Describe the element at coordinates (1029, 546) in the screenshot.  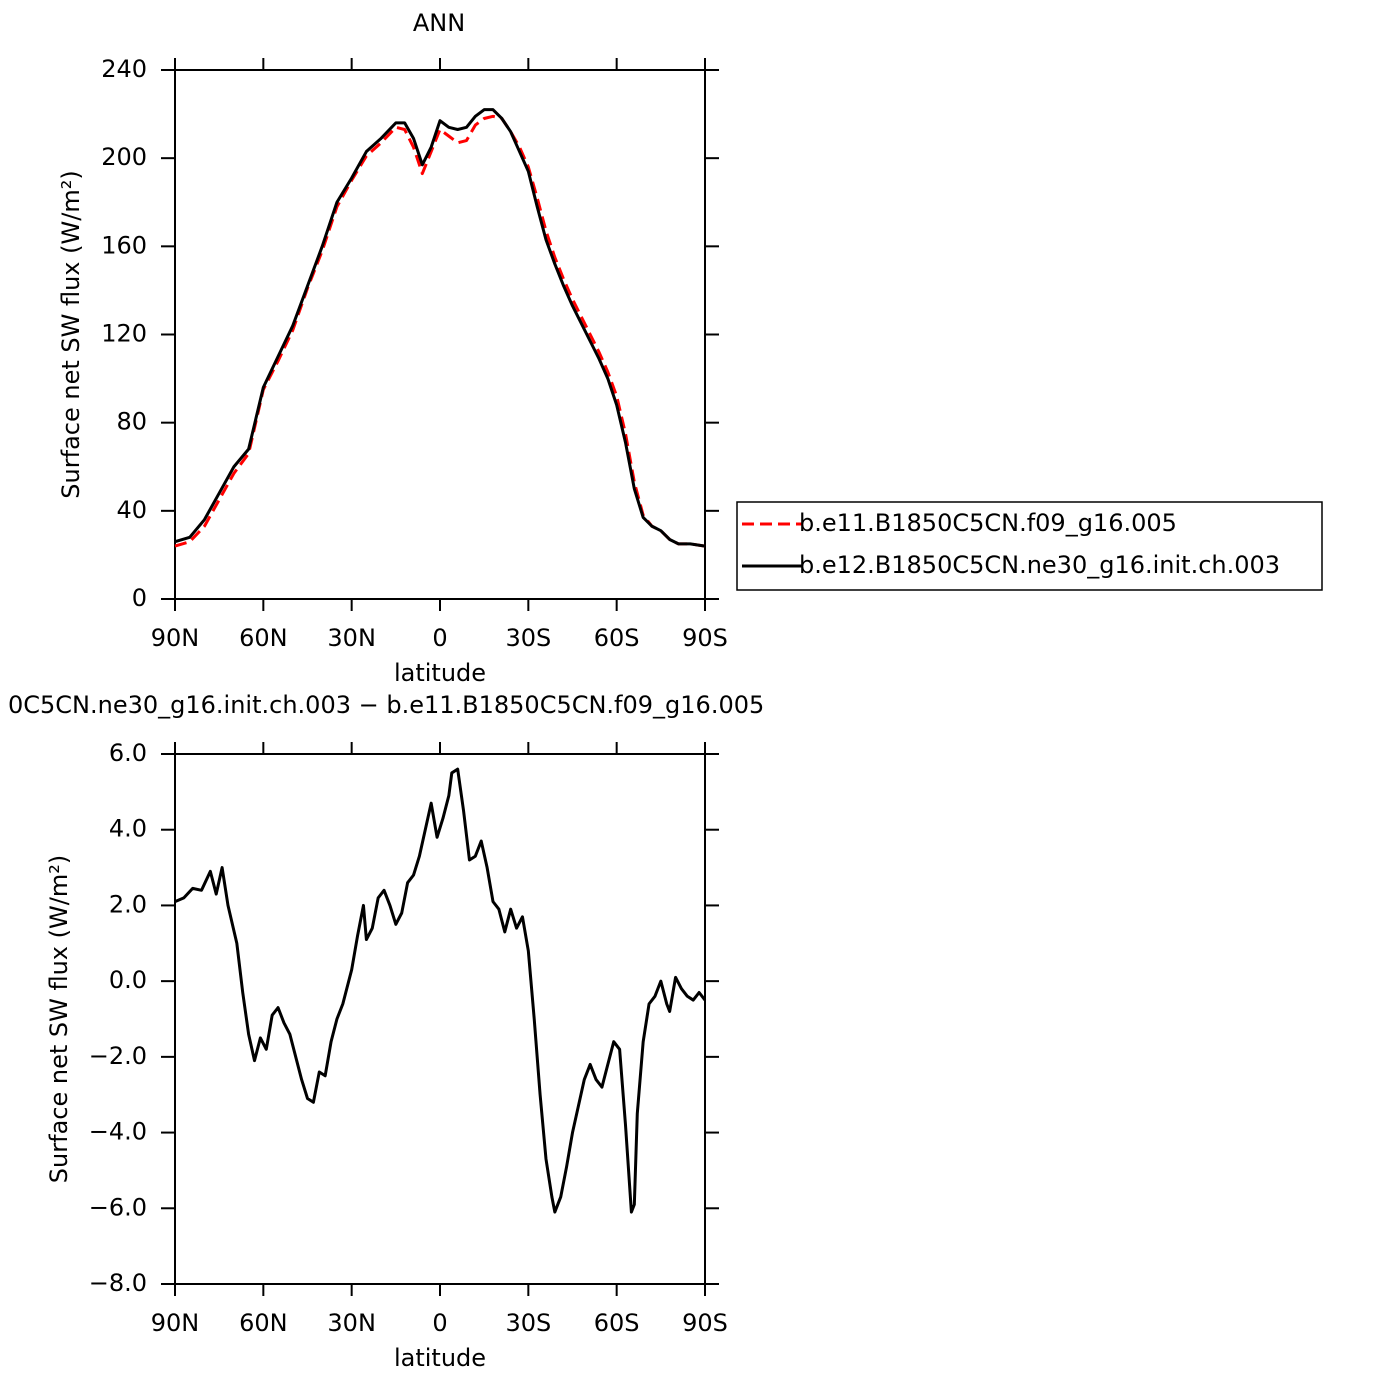
I see `legend-box` at that location.